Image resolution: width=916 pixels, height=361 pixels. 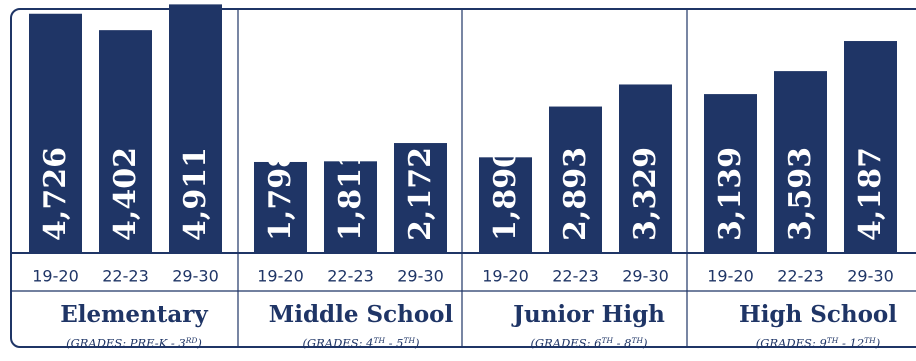 I want to click on subtitle-part: (GRADES: 6, so click(x=565, y=343).